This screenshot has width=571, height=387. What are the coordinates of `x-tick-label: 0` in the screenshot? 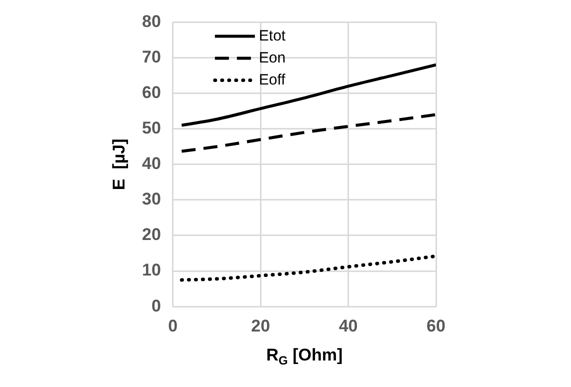 It's located at (173, 326).